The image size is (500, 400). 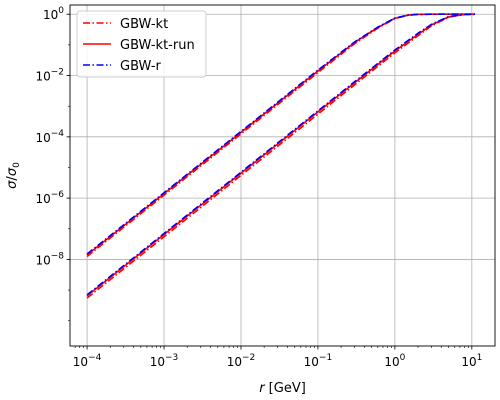 I want to click on y-axis-label: σ/σ0, so click(x=13, y=175).